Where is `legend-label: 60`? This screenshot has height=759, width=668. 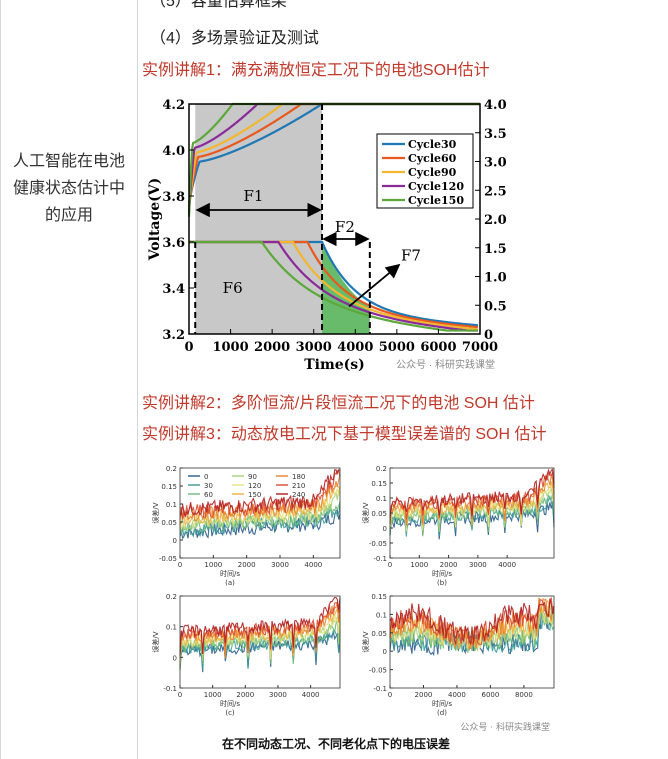 legend-label: 60 is located at coordinates (208, 495).